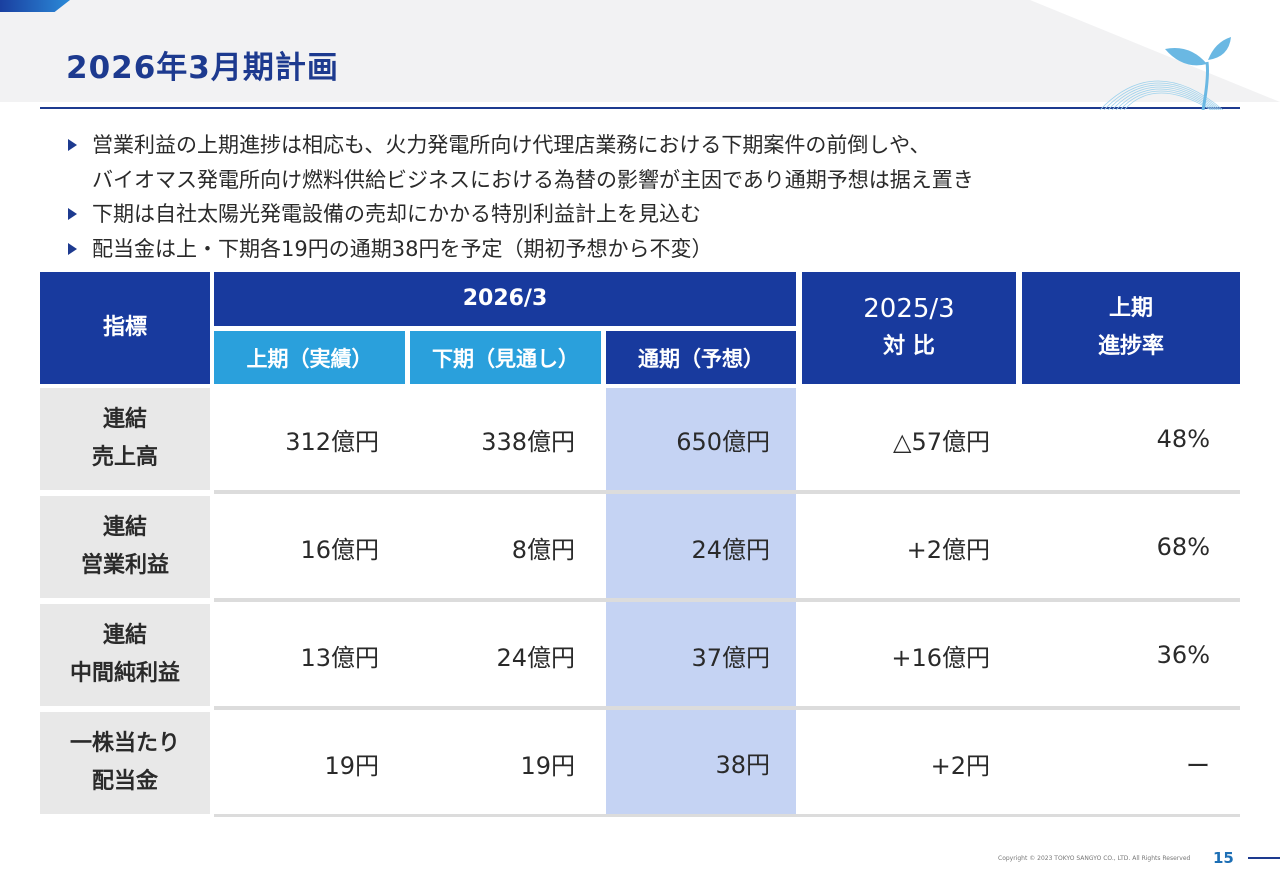  What do you see at coordinates (125, 547) in the screenshot?
I see `row-label-operating-profit: 連結 営業利益` at bounding box center [125, 547].